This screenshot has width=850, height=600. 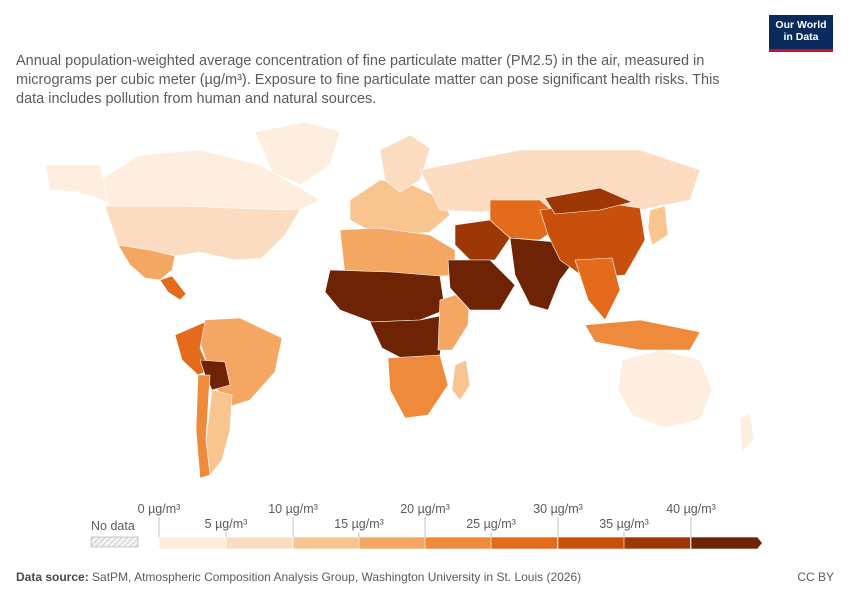 I want to click on logo-line-2: in Data, so click(x=801, y=37).